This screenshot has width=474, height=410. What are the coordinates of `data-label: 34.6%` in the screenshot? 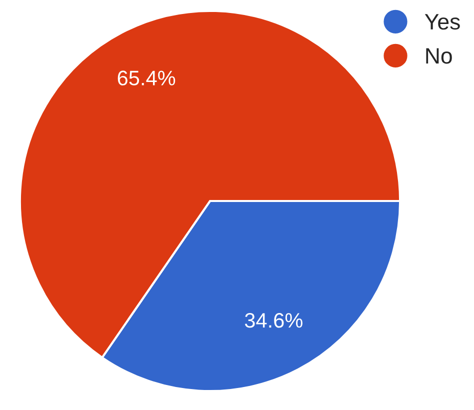 It's located at (273, 320).